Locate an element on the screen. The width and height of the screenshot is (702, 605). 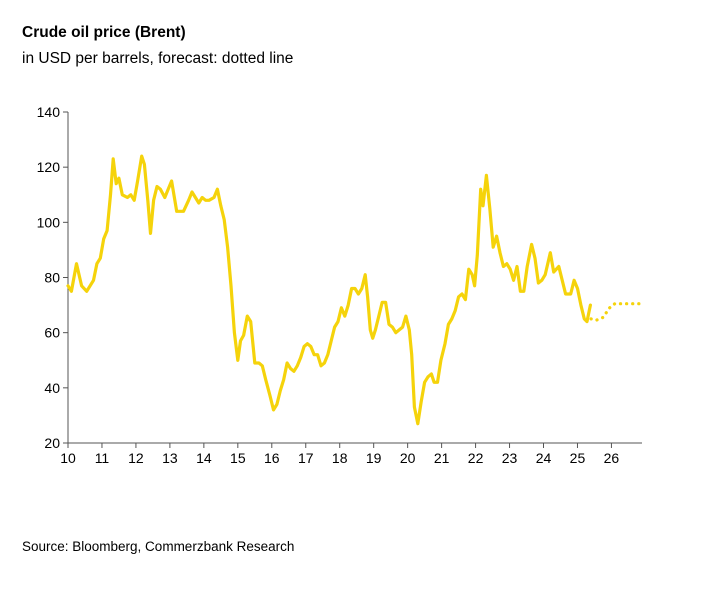
chart-title: Crude oil price (Brent) is located at coordinates (104, 32).